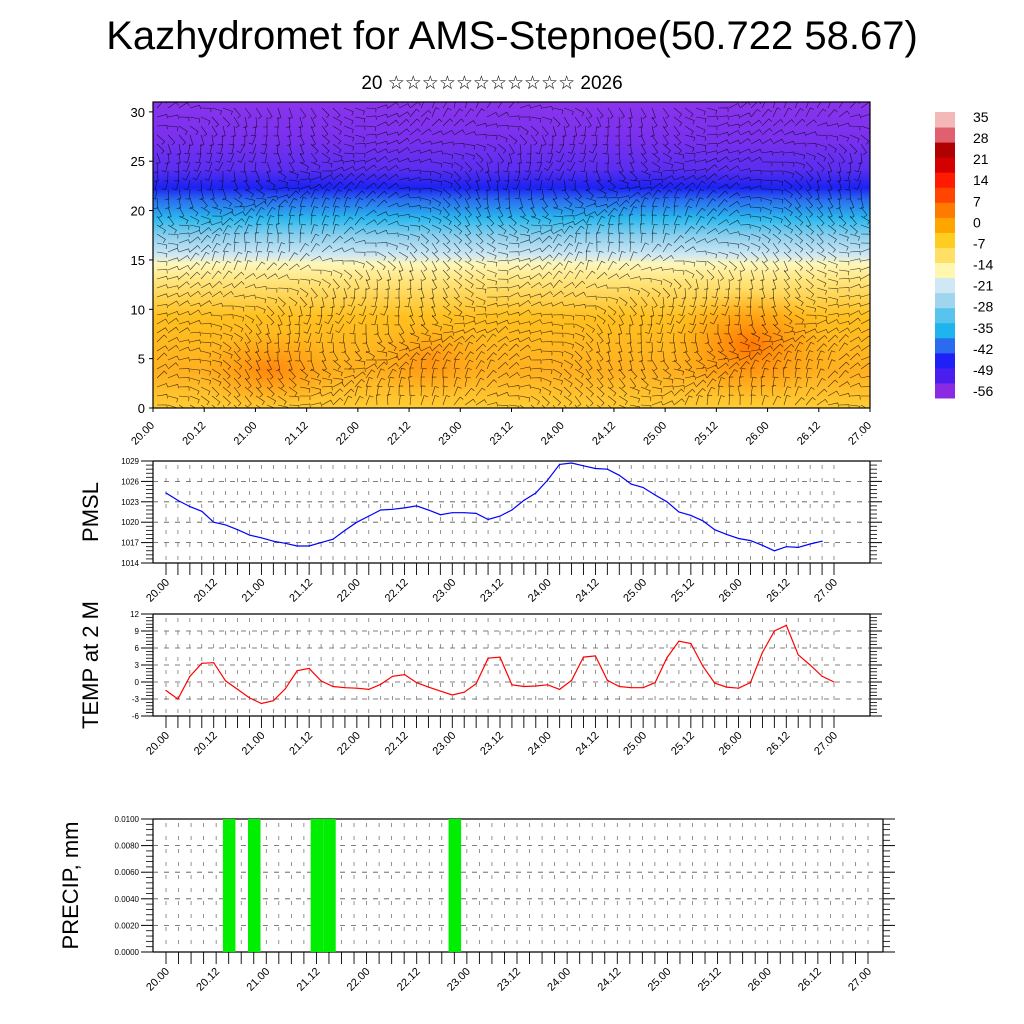  I want to click on y-tick-label: 1023, so click(130, 502).